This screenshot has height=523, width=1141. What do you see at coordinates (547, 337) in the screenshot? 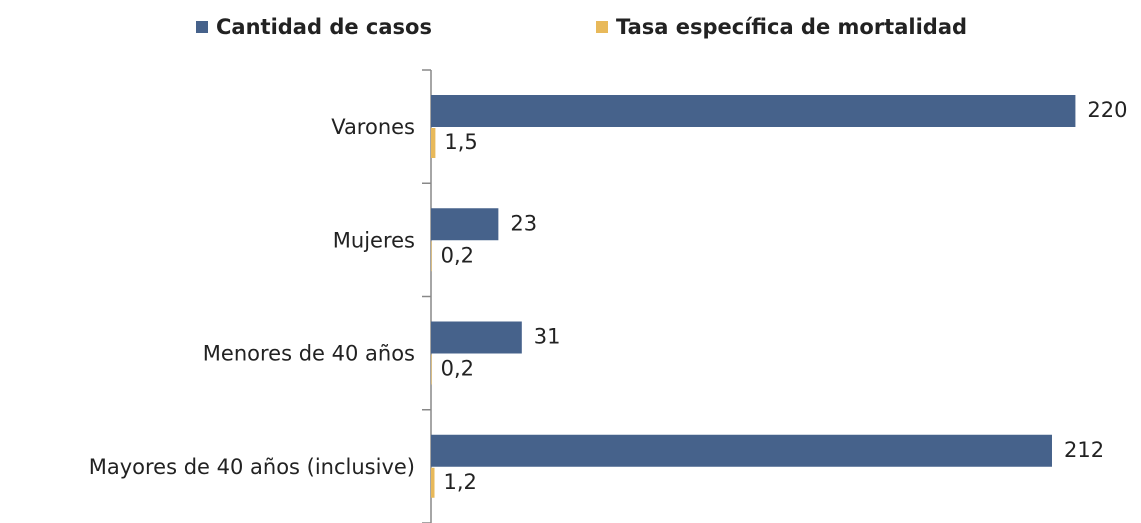
I see `value-label: 31` at bounding box center [547, 337].